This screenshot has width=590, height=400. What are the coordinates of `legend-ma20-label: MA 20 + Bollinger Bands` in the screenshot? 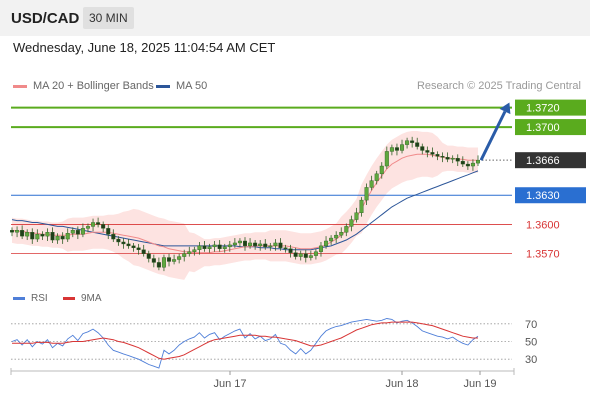 It's located at (93, 86).